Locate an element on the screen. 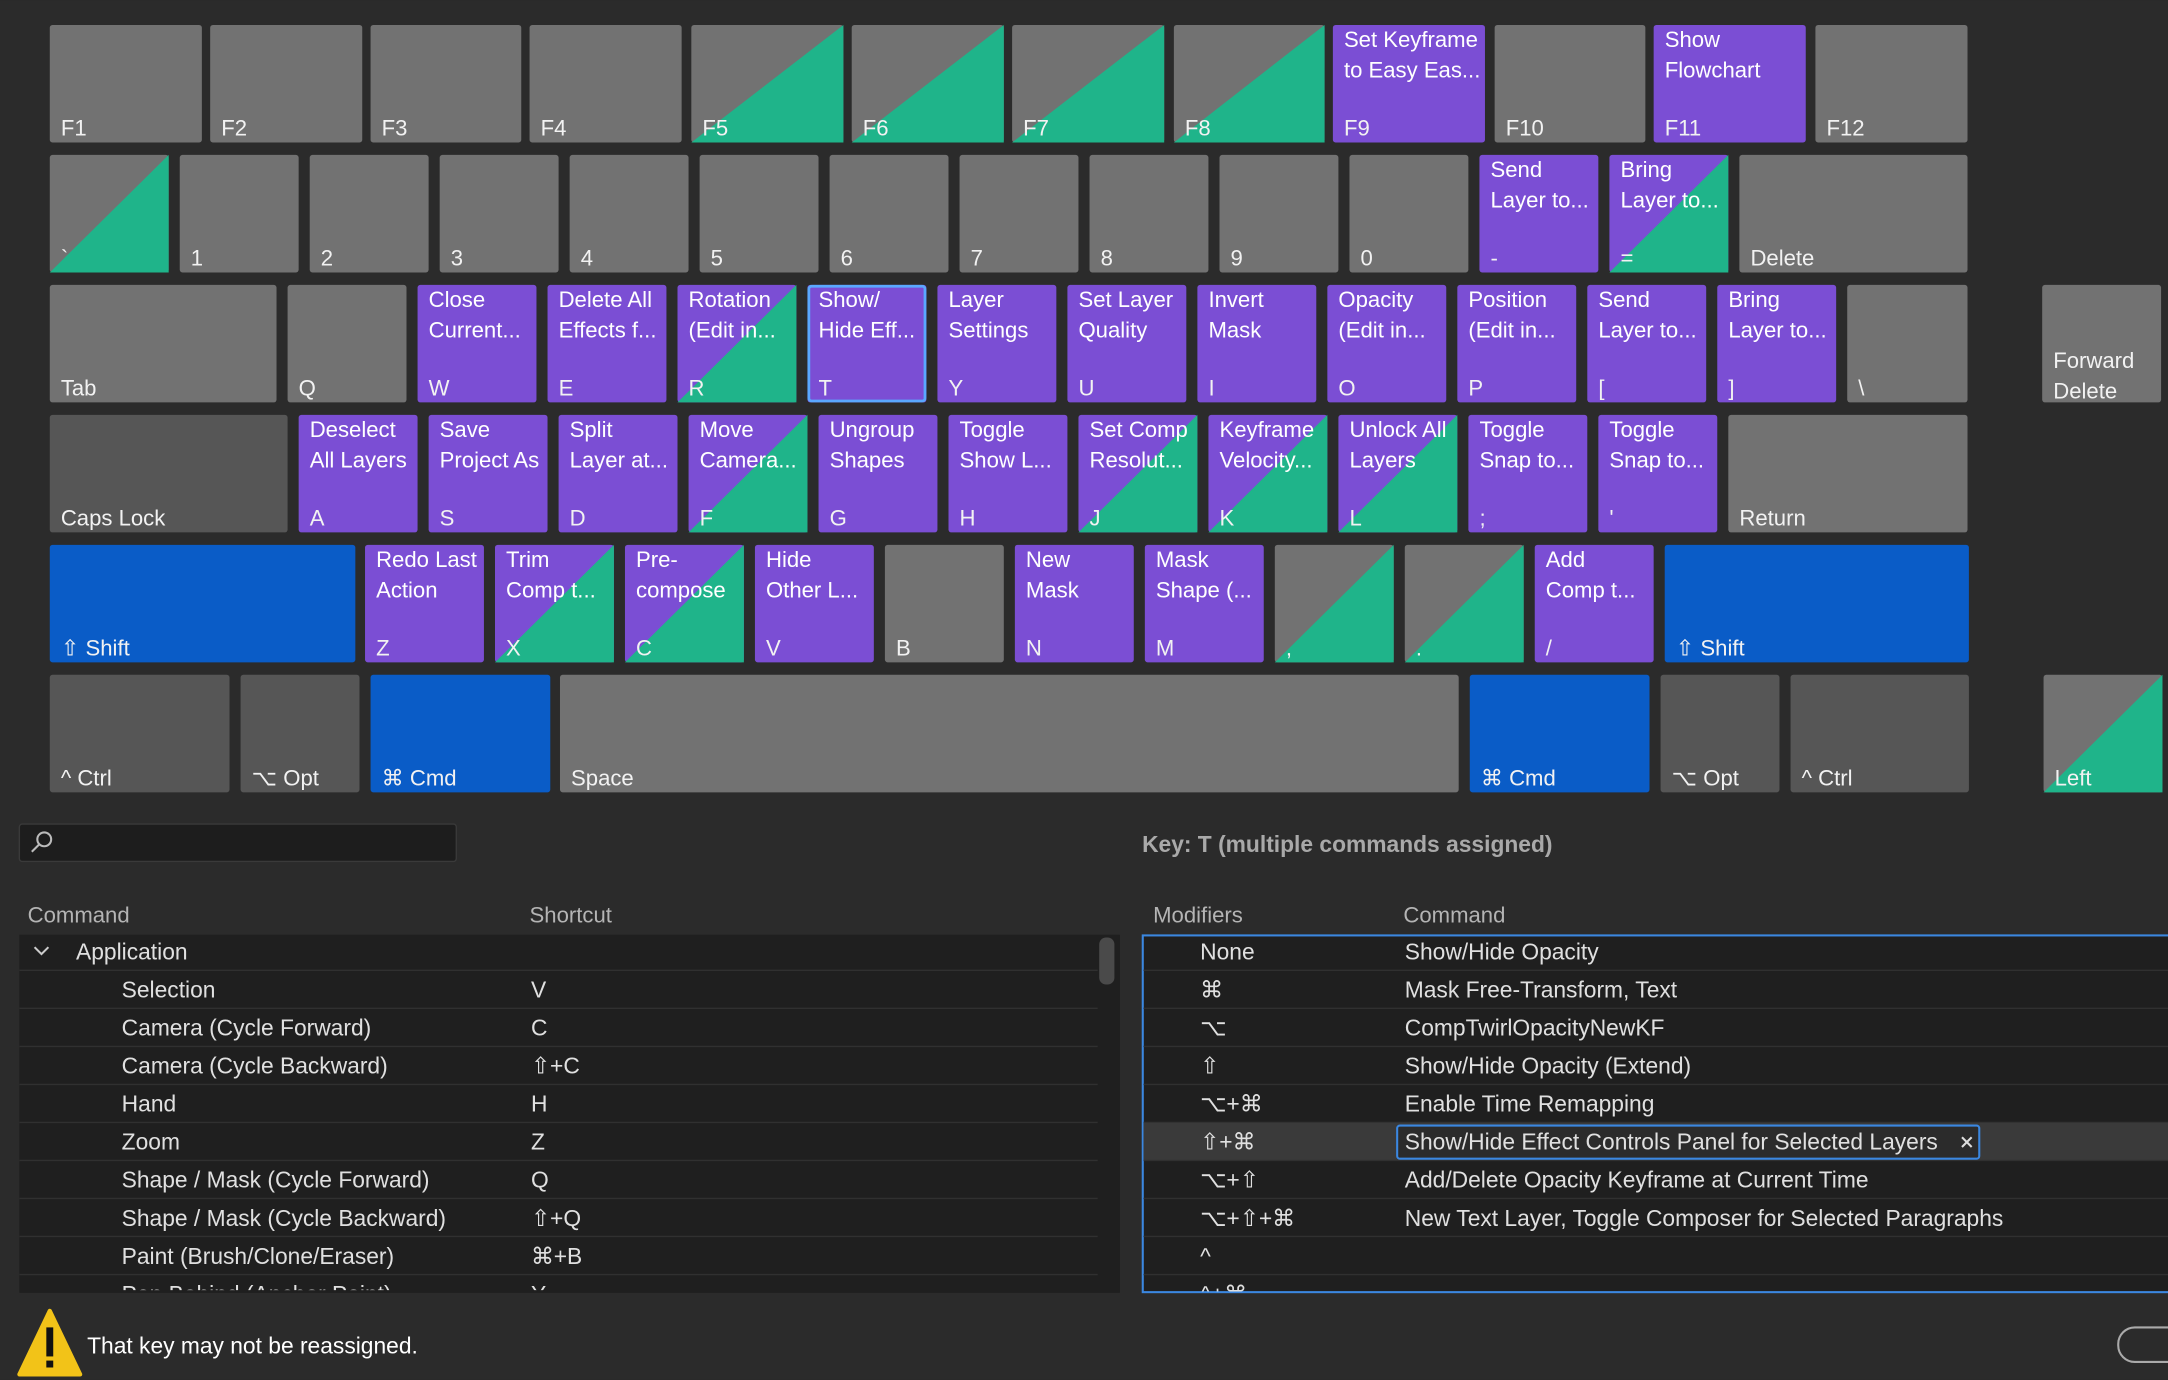  key: F1 is located at coordinates (125, 83).